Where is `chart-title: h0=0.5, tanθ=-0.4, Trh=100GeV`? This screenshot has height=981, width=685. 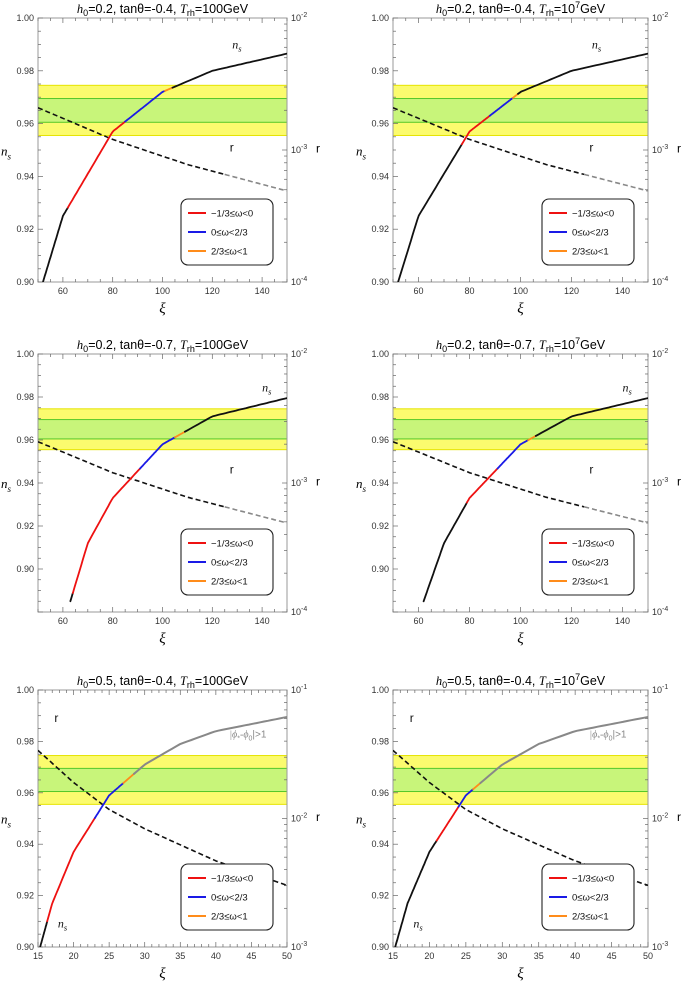 chart-title: h0=0.5, tanθ=-0.4, Trh=100GeV is located at coordinates (163, 682).